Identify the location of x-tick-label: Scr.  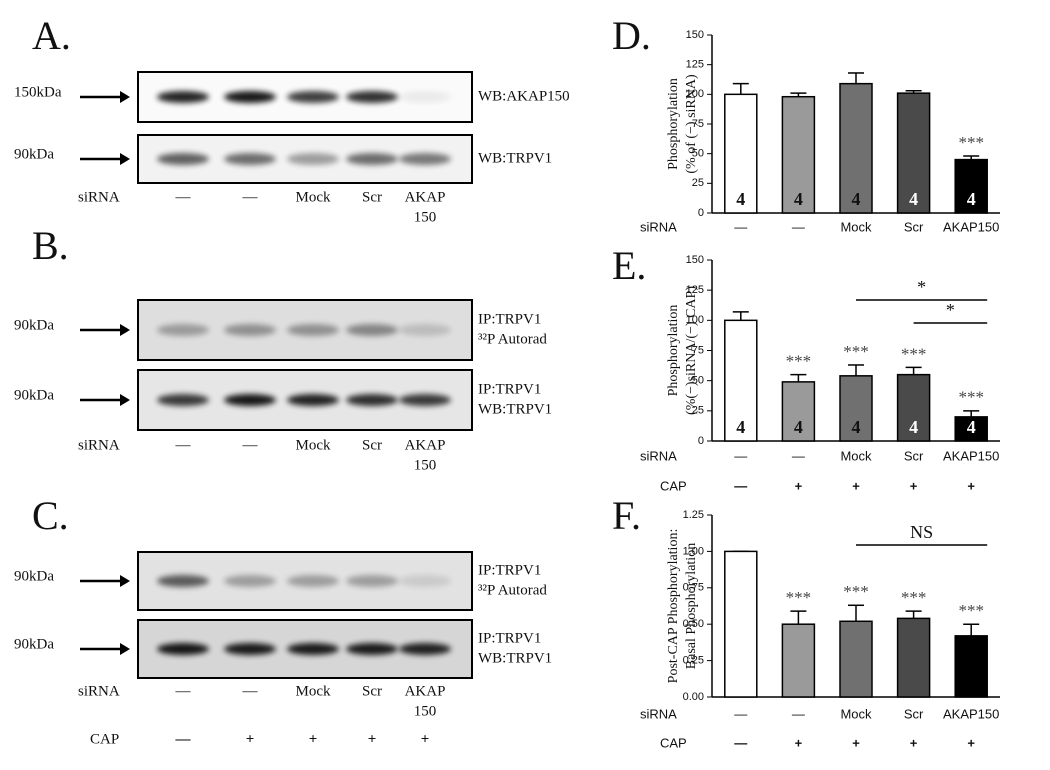
(914, 226).